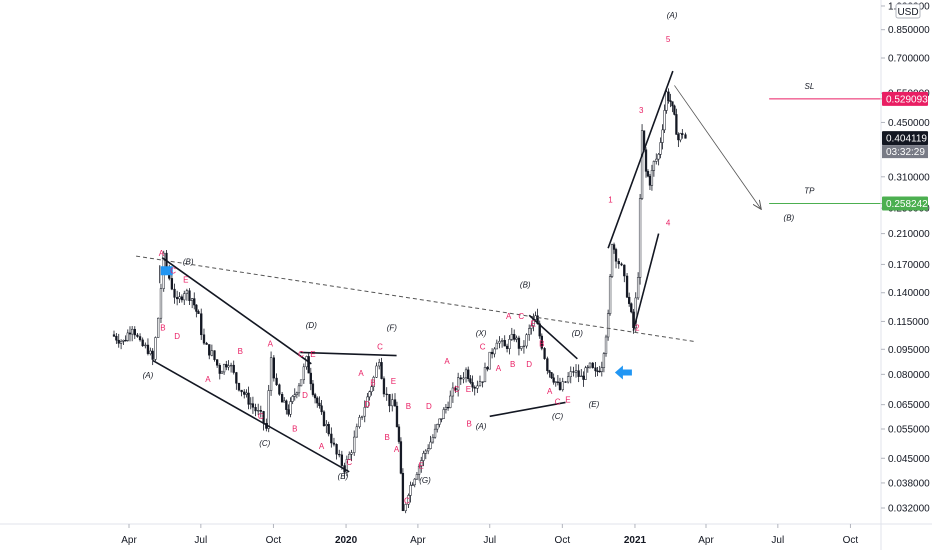  I want to click on wave-label: (C), so click(557, 416).